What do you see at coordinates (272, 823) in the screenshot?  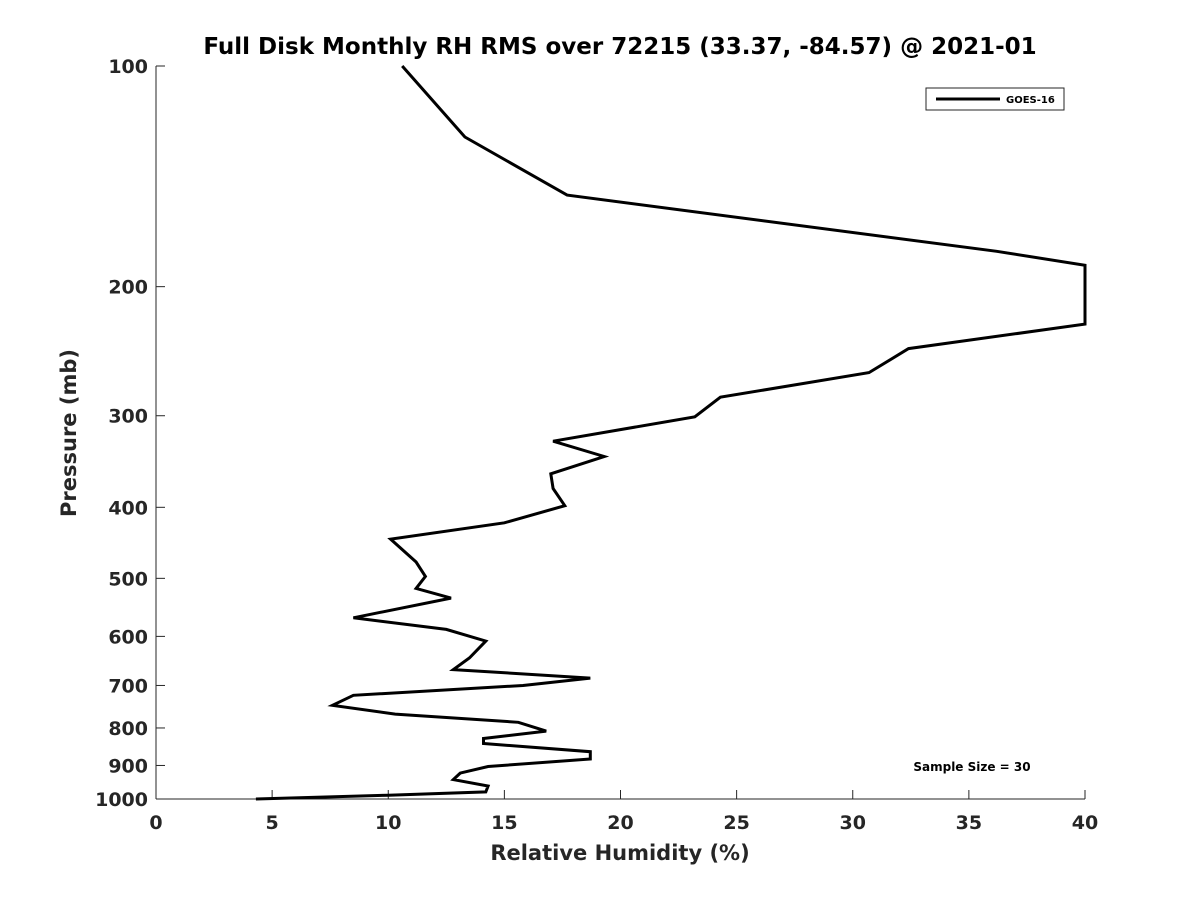 I see `x-tick-label: 5` at bounding box center [272, 823].